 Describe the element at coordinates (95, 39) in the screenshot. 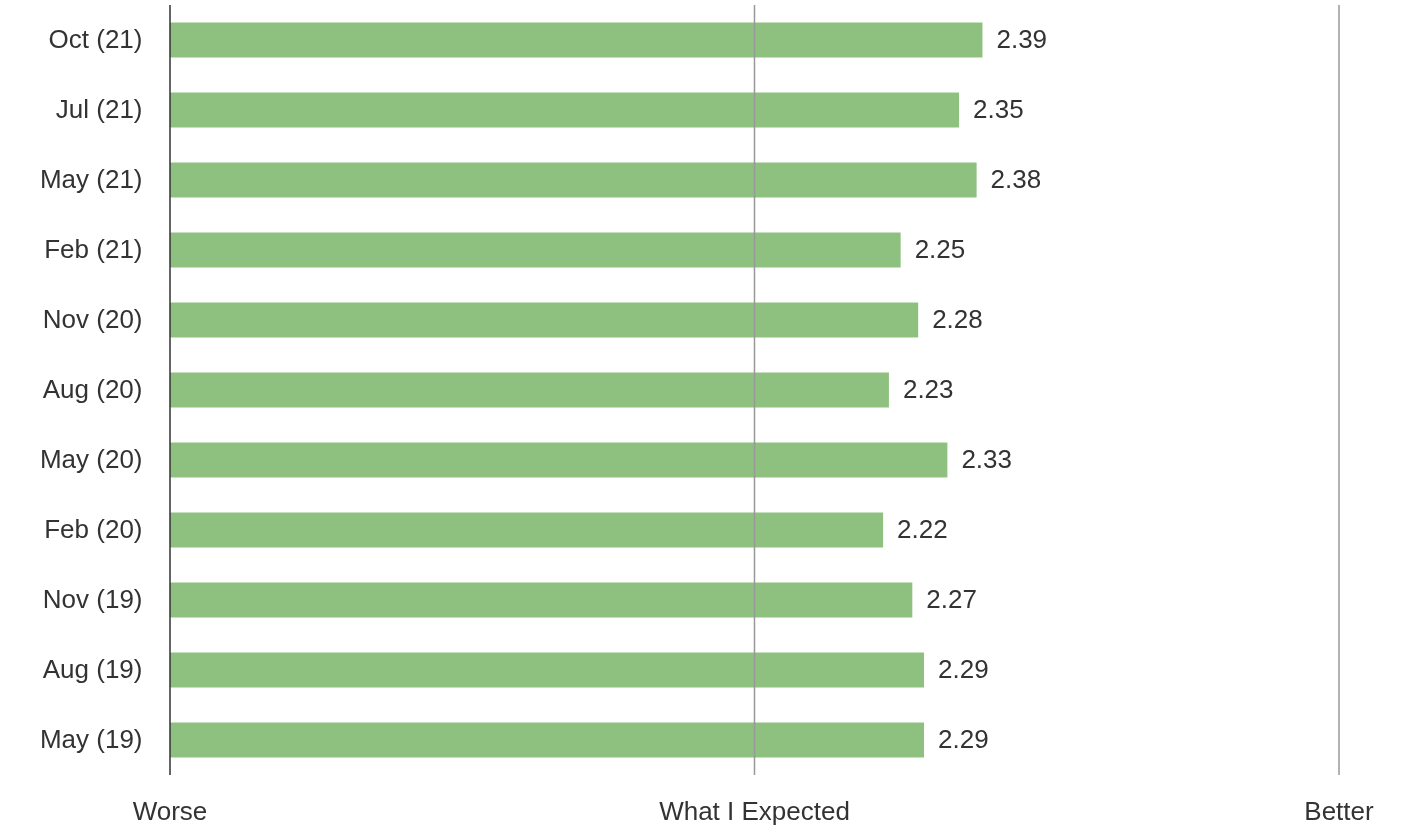

I see `y-tick-label: Oct (21)` at that location.